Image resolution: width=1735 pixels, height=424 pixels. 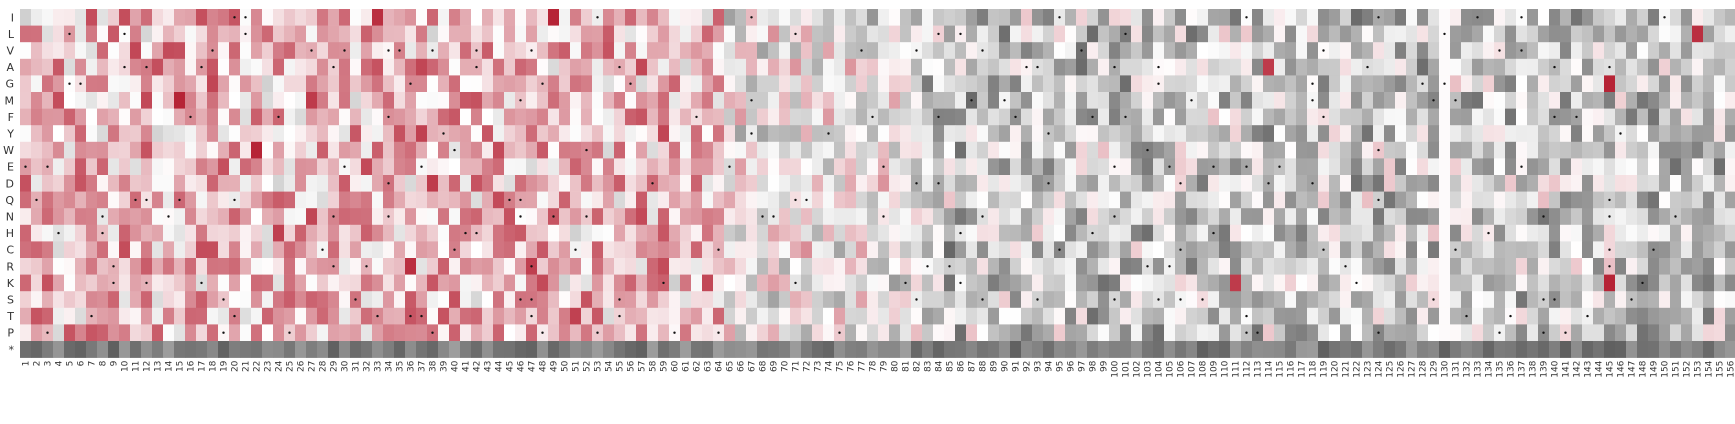 I want to click on heatmap-cell-*-56, so click(x=631, y=349).